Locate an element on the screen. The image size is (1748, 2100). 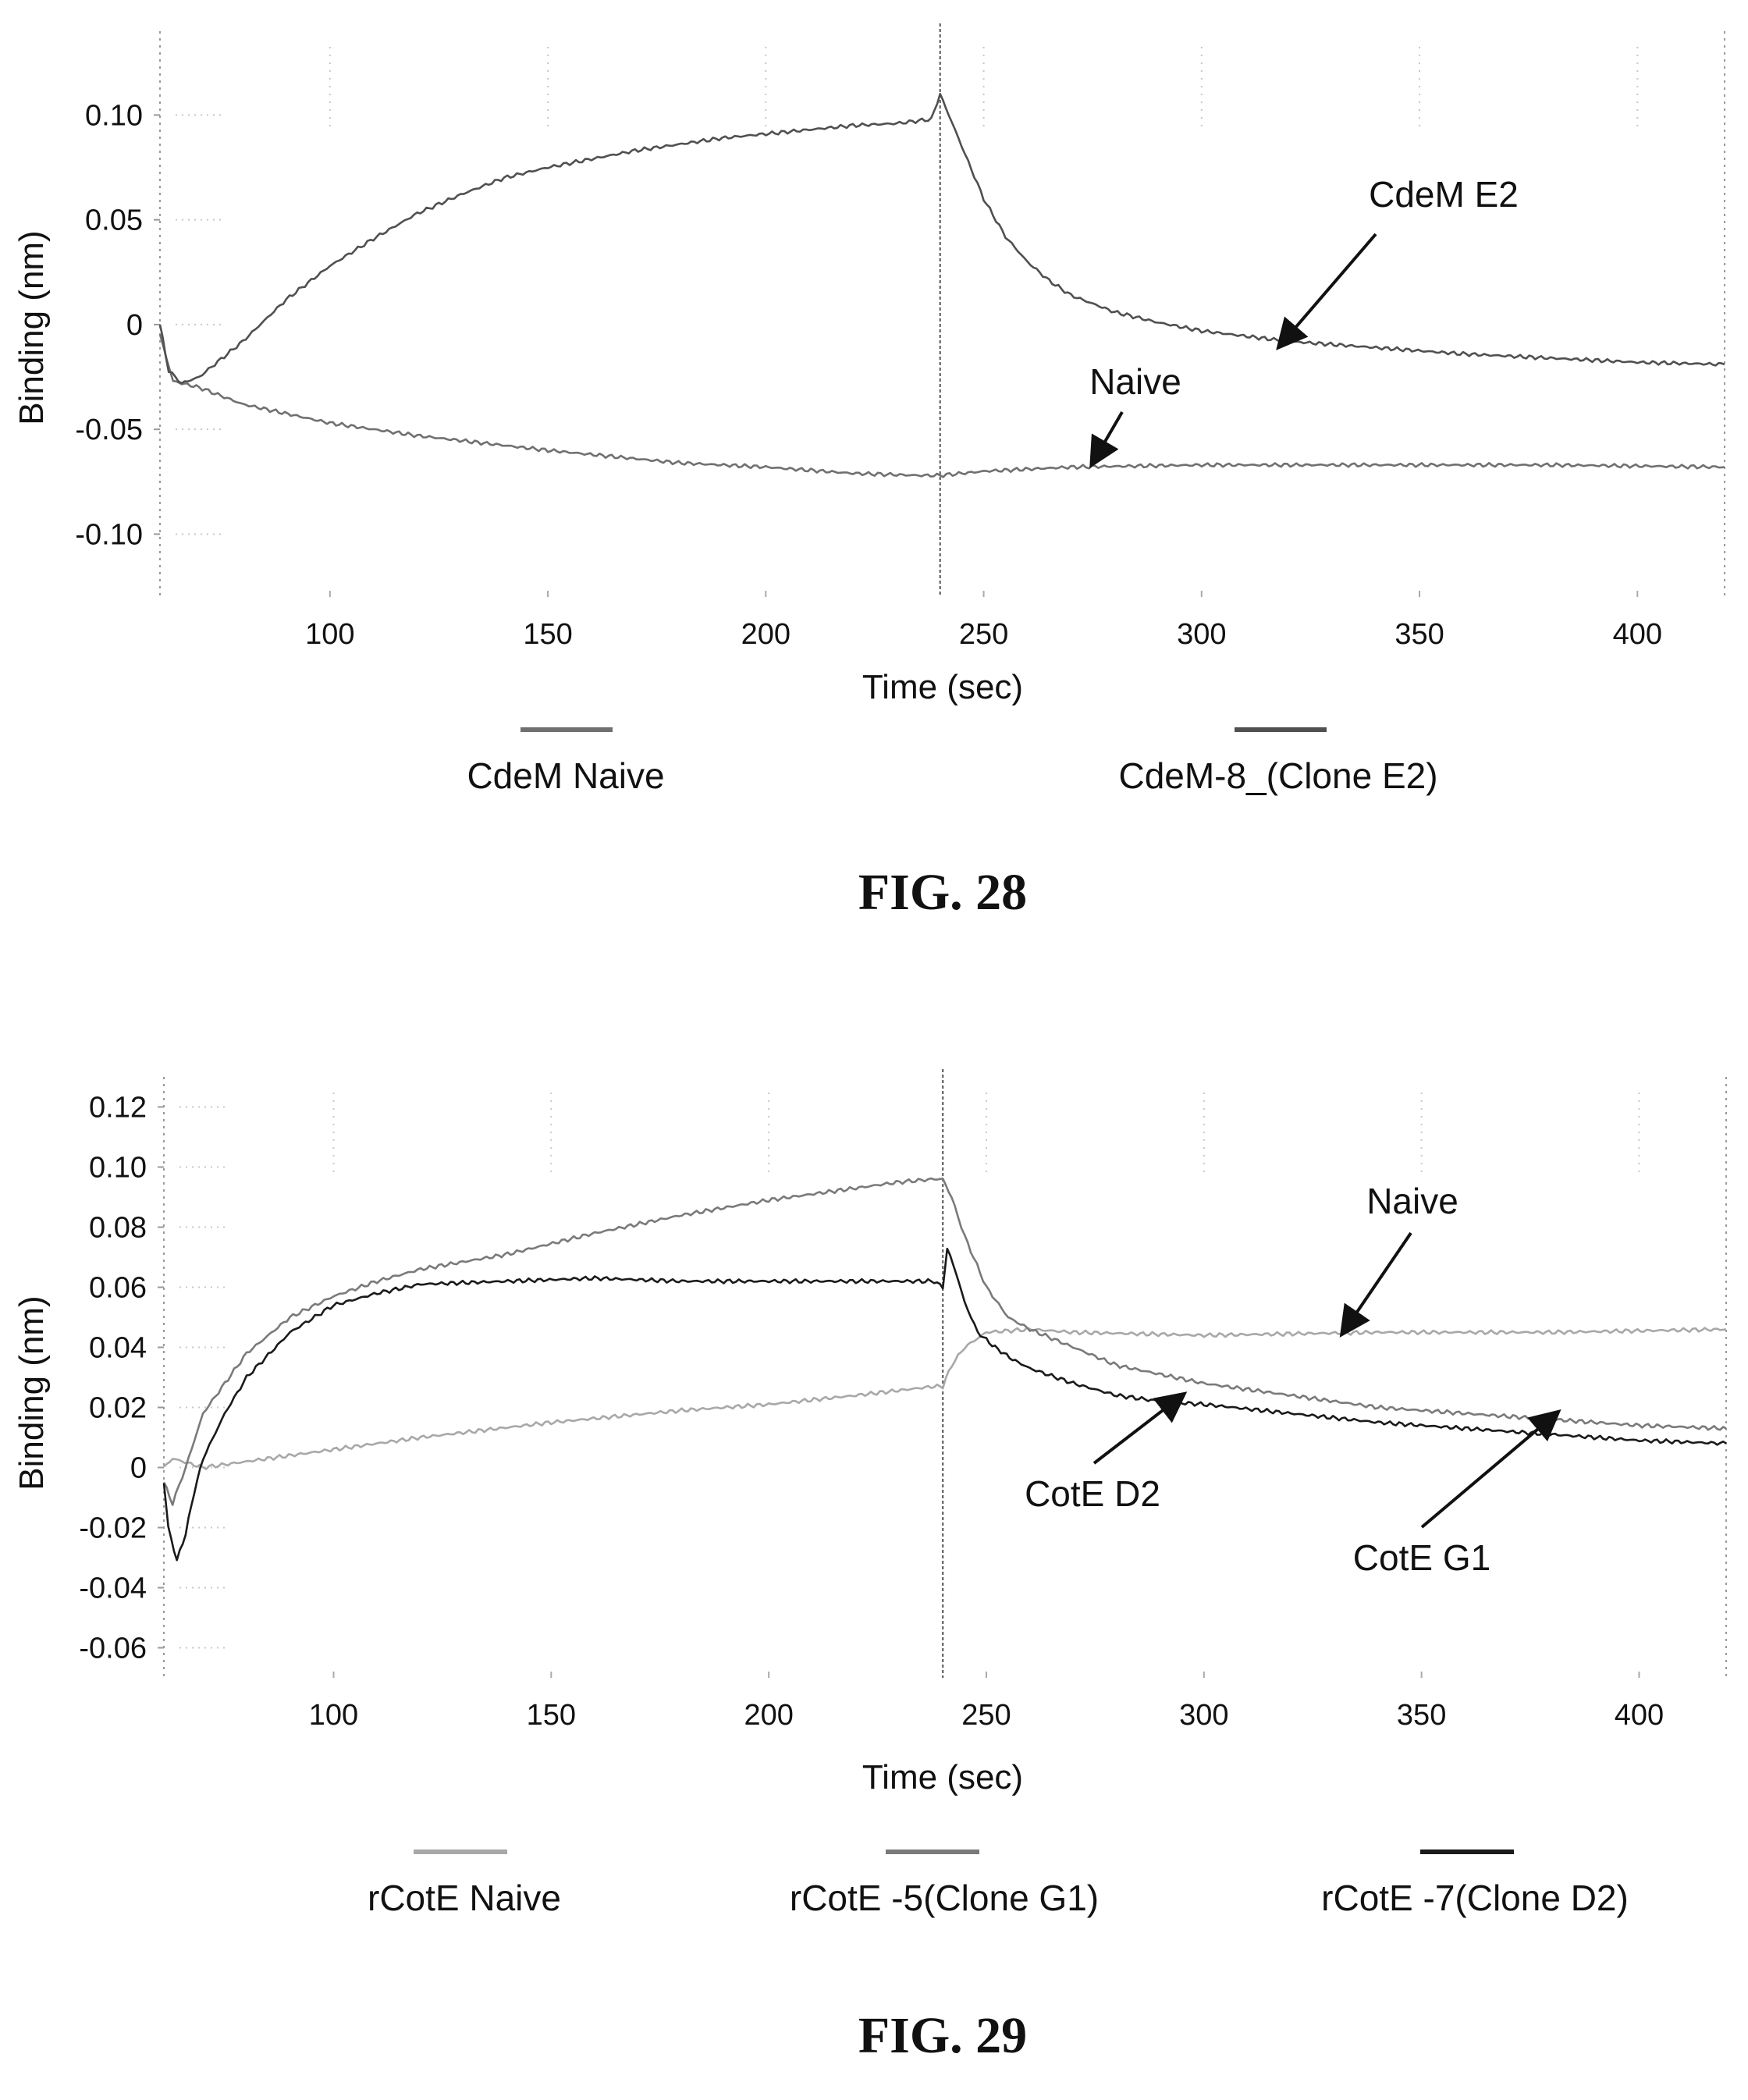
series-line-rcote-naive is located at coordinates (945, 1398).